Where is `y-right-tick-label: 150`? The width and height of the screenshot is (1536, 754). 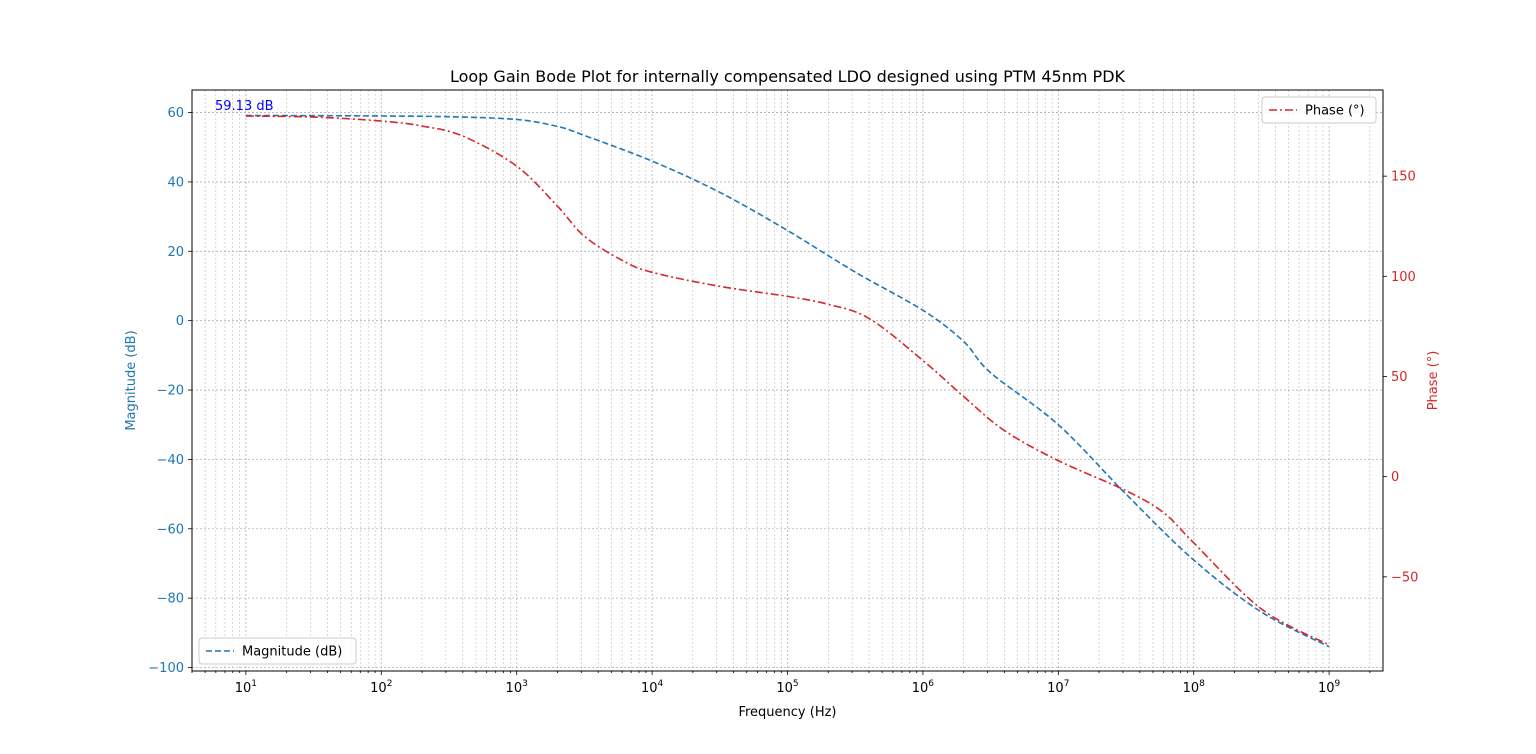 y-right-tick-label: 150 is located at coordinates (1403, 177).